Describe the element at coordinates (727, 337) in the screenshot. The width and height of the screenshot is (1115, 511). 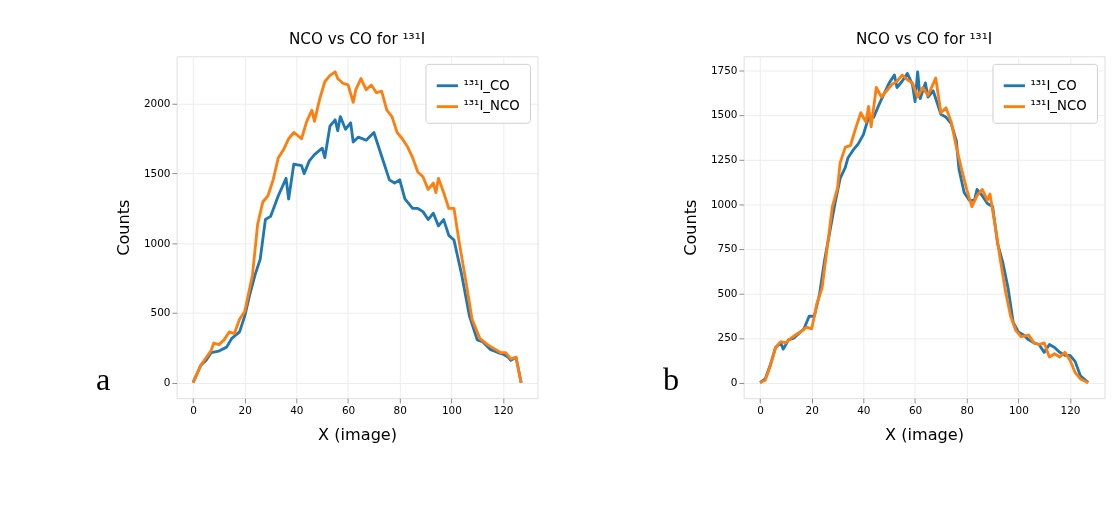
I see `y-tick-label: 250` at that location.